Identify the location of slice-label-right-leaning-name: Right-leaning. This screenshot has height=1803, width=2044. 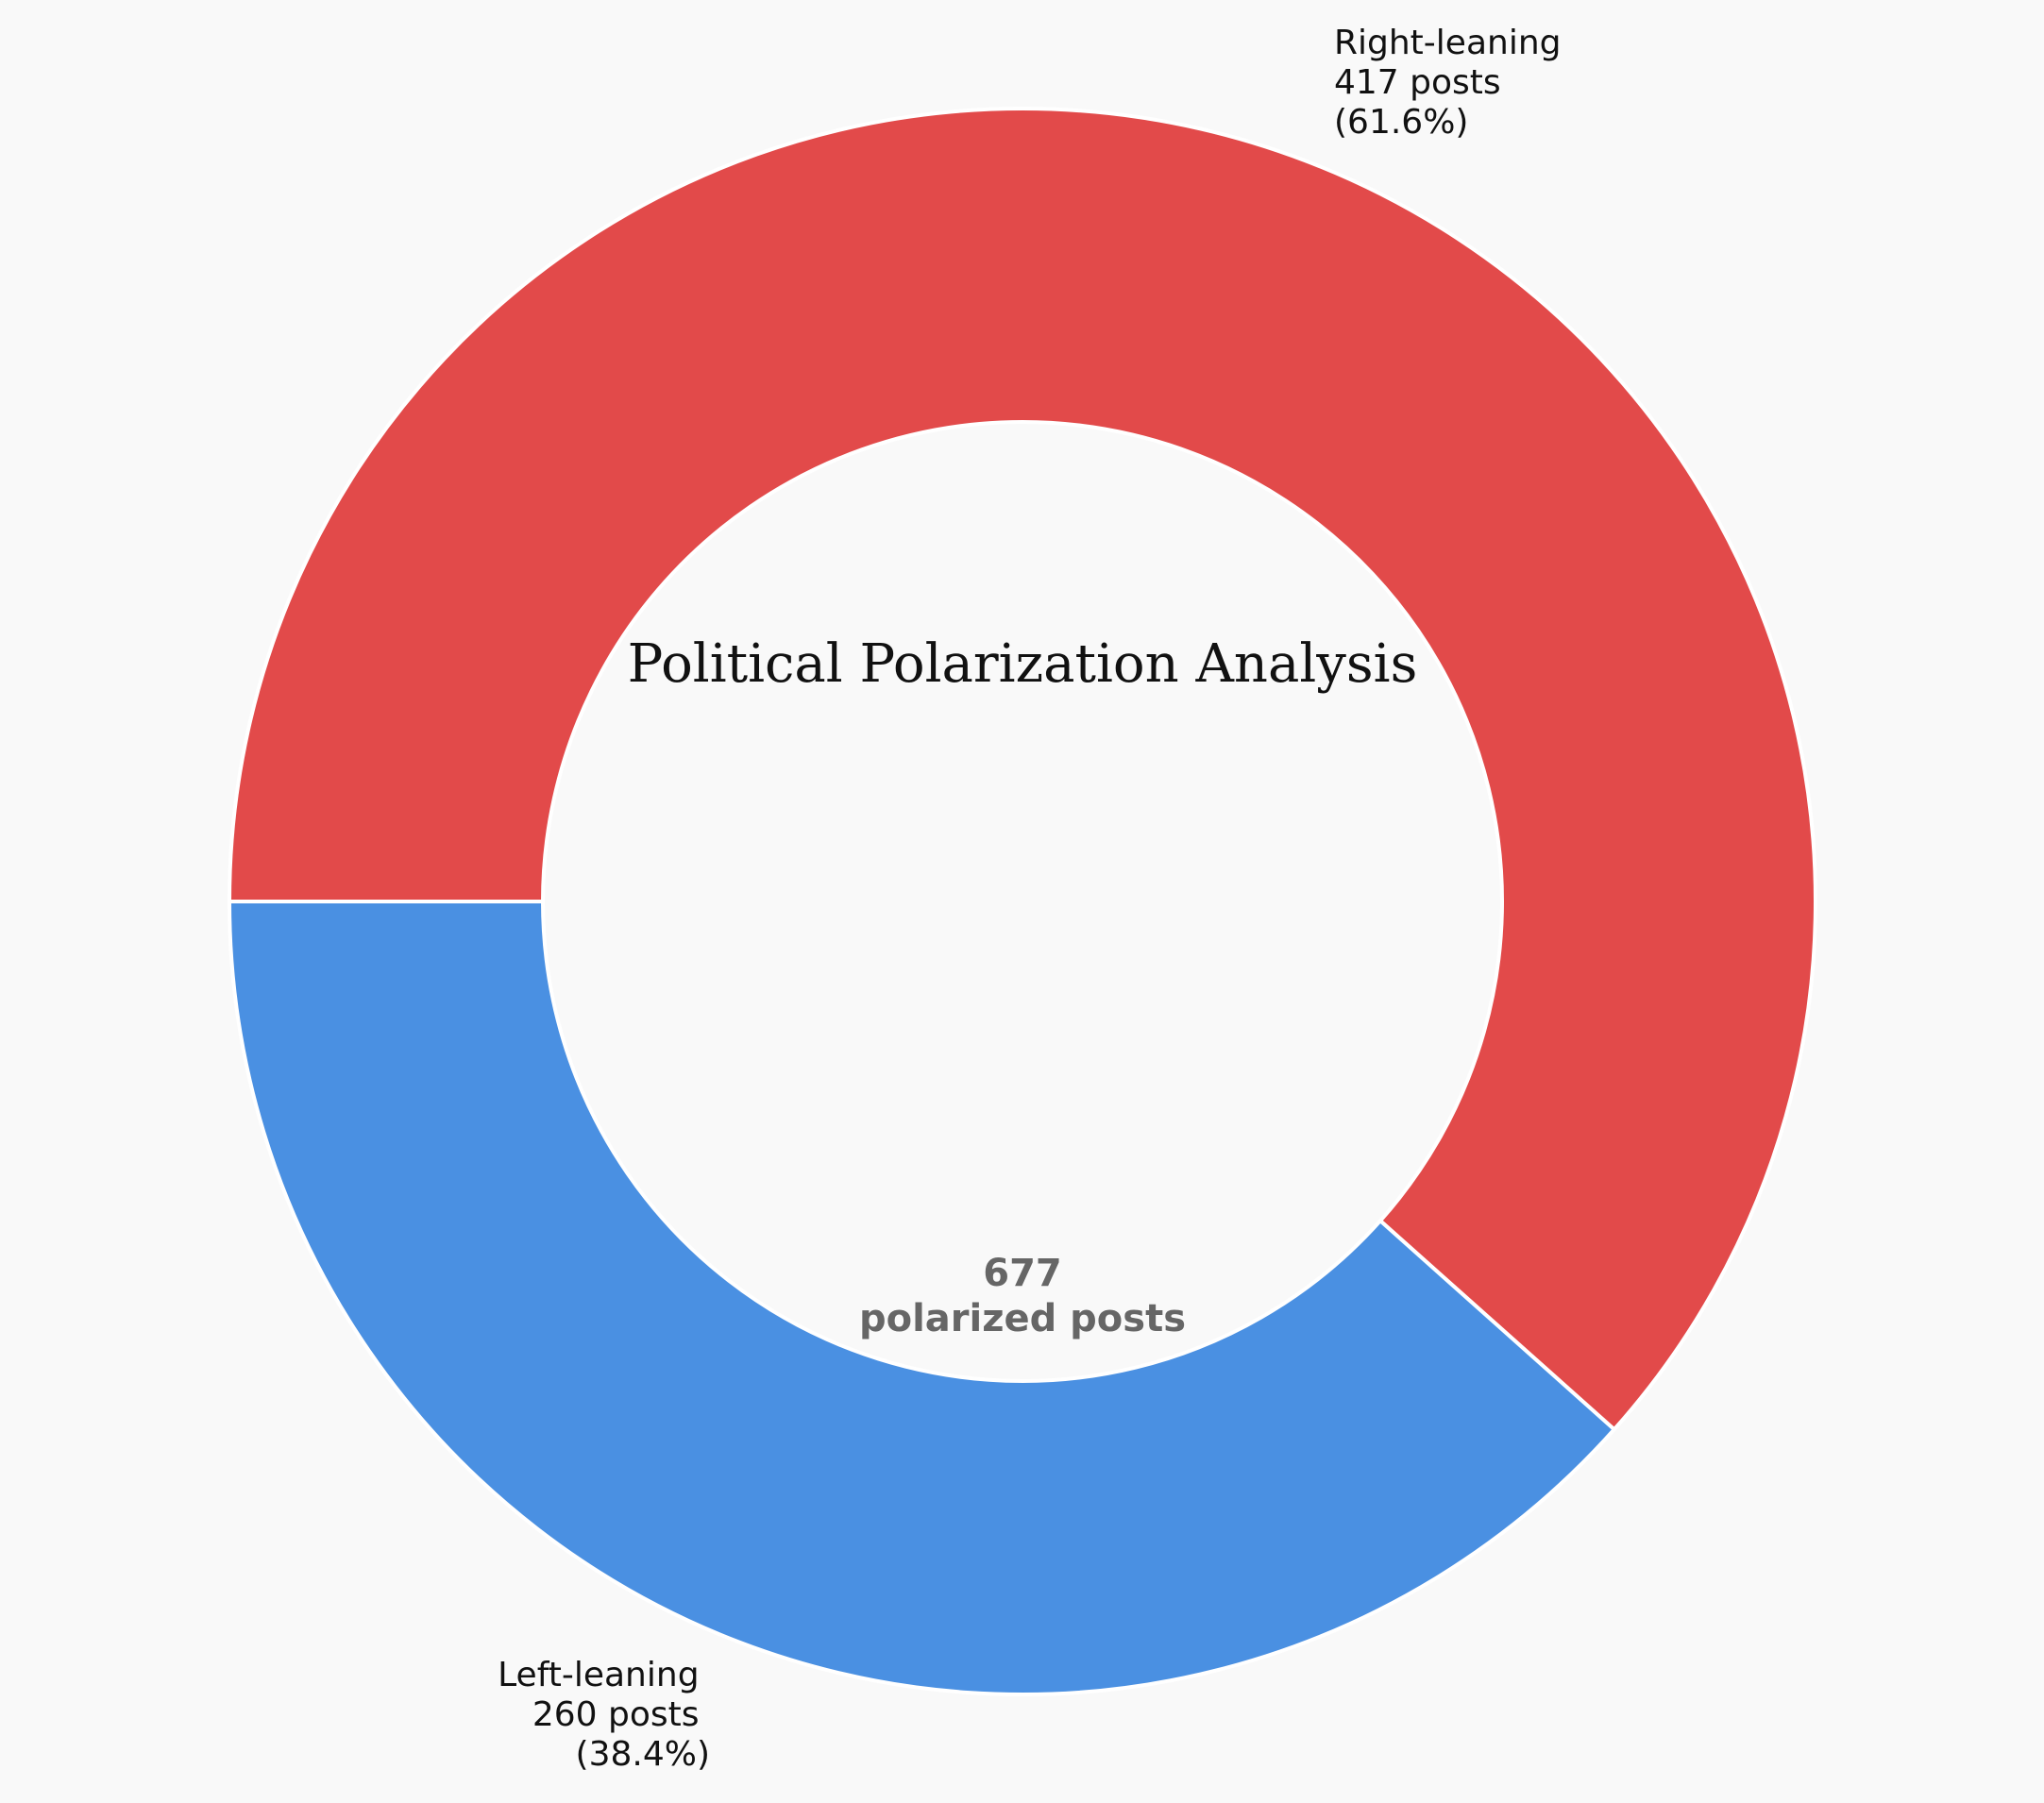
(1448, 43).